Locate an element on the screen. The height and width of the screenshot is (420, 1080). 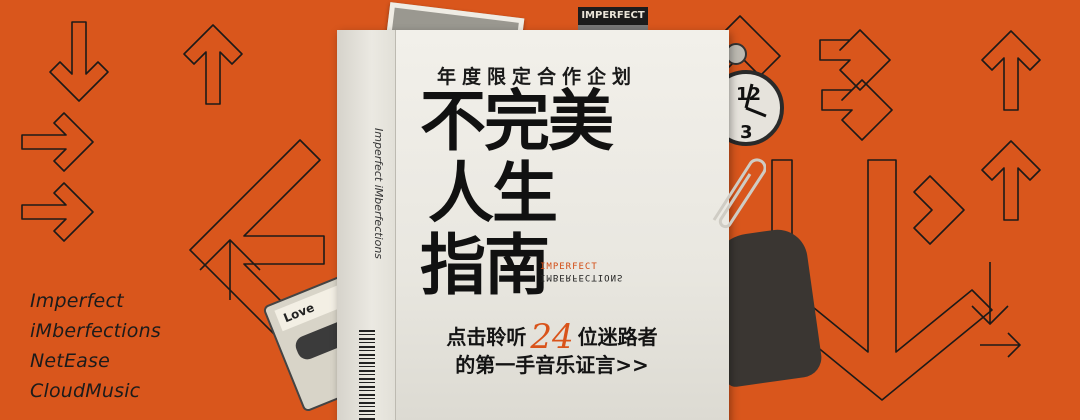
spine-text: Imperfect iMberfections is located at coordinates (378, 226).